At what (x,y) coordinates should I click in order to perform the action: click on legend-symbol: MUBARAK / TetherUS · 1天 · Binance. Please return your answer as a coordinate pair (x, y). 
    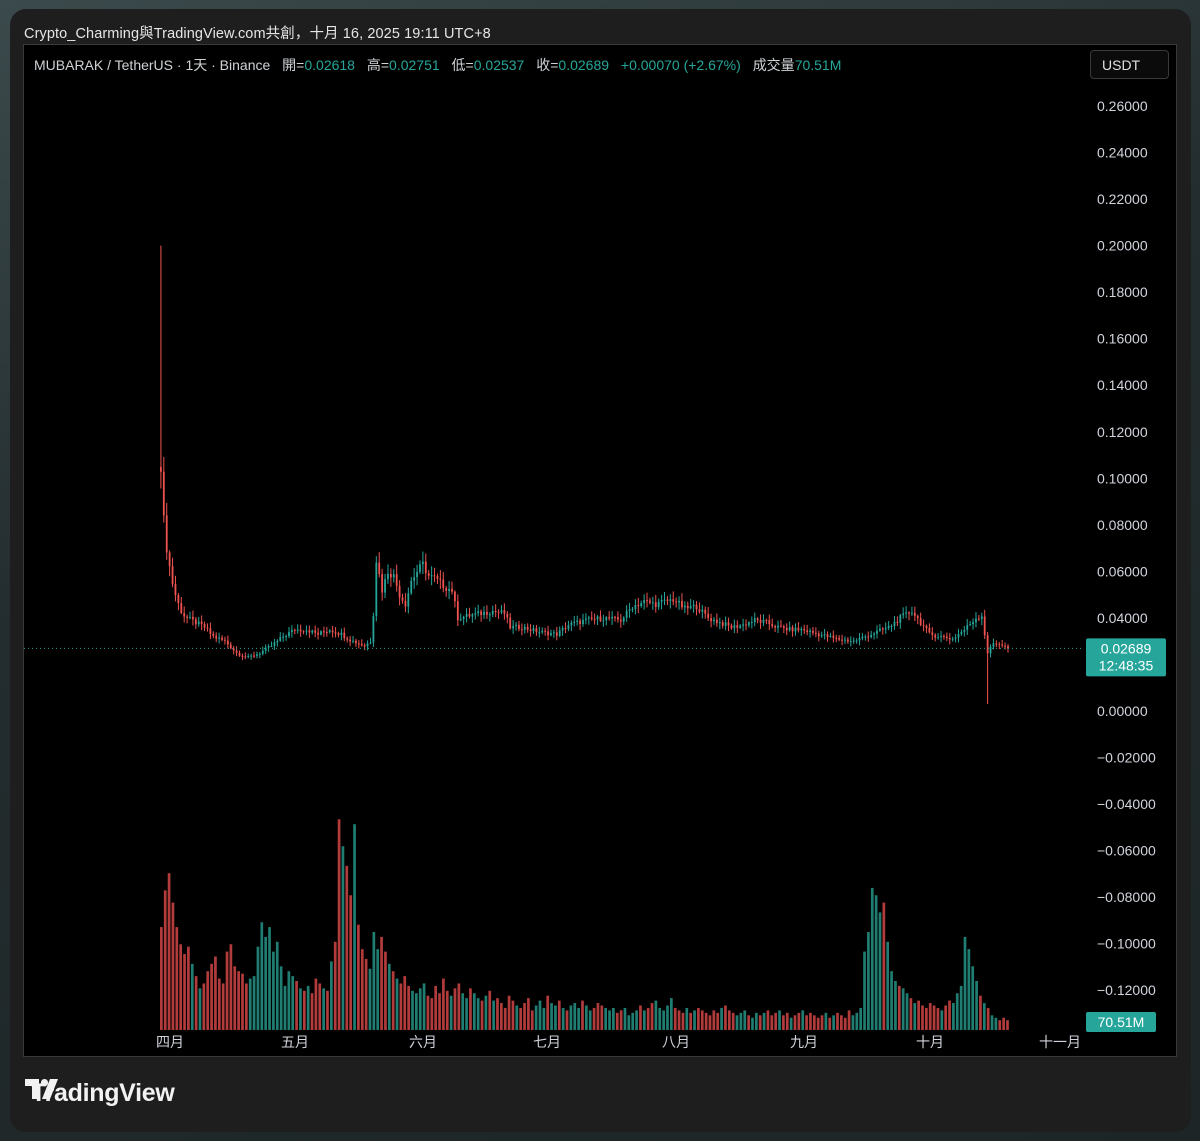
    Looking at the image, I should click on (152, 65).